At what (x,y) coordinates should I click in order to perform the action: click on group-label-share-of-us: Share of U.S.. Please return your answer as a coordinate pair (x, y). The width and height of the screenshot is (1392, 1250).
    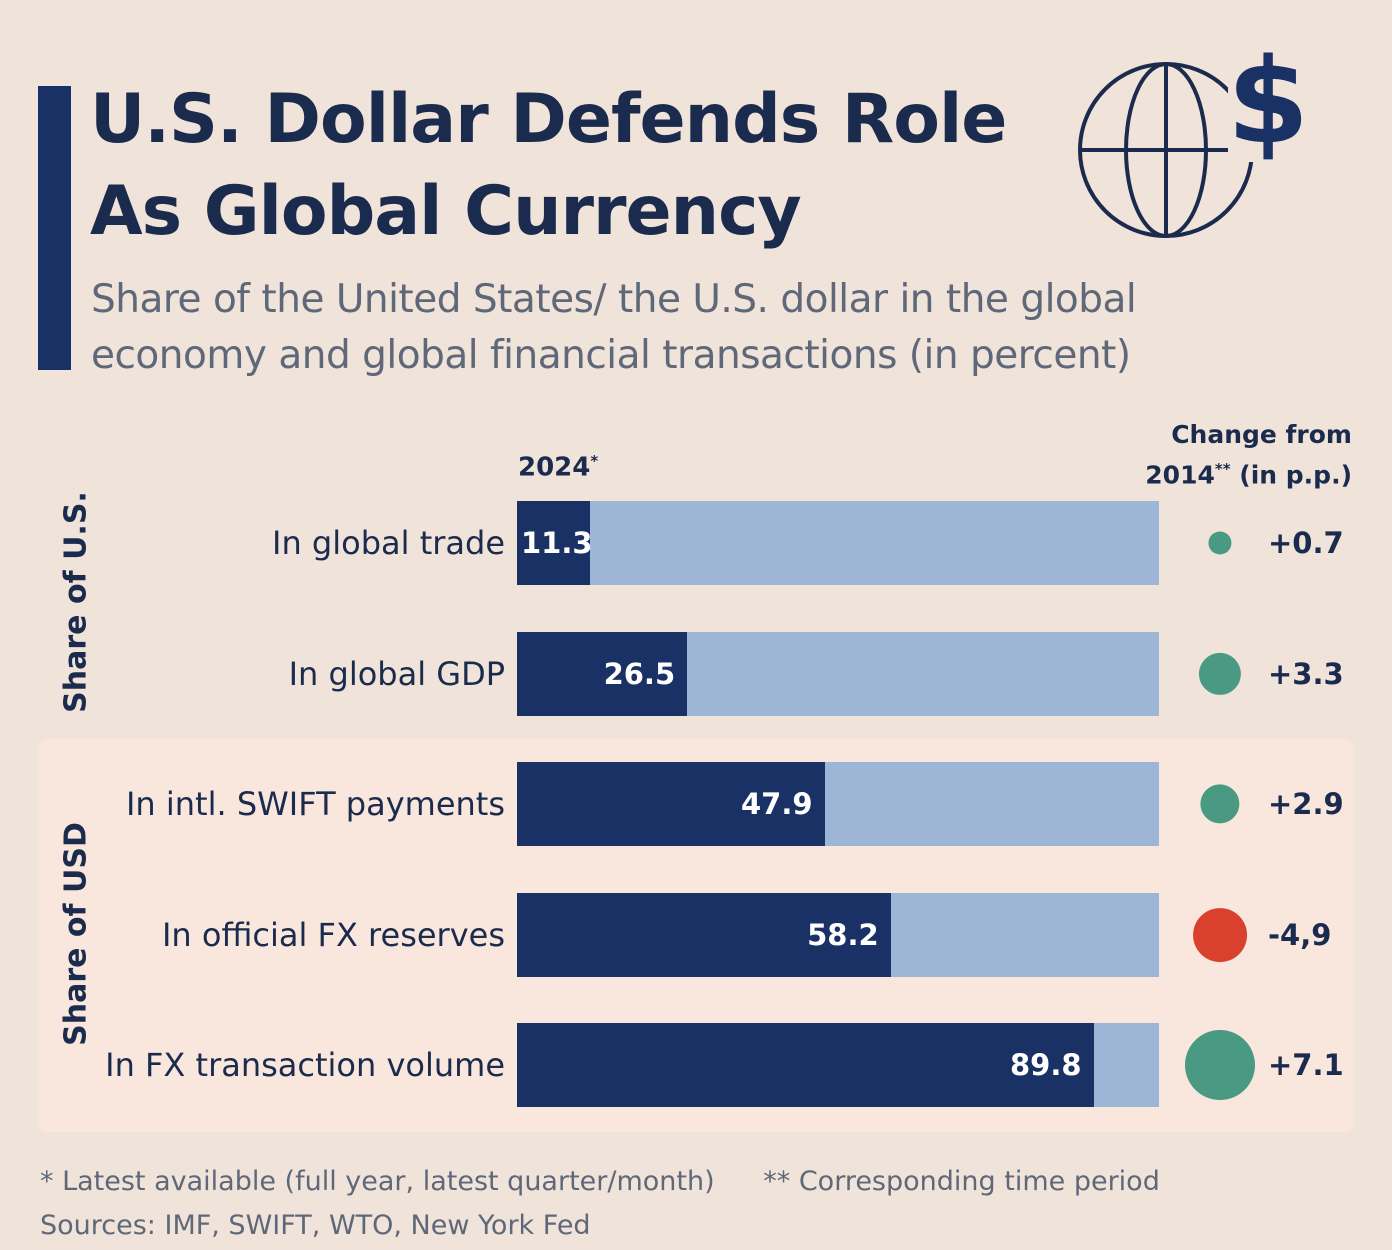
    Looking at the image, I should click on (76, 602).